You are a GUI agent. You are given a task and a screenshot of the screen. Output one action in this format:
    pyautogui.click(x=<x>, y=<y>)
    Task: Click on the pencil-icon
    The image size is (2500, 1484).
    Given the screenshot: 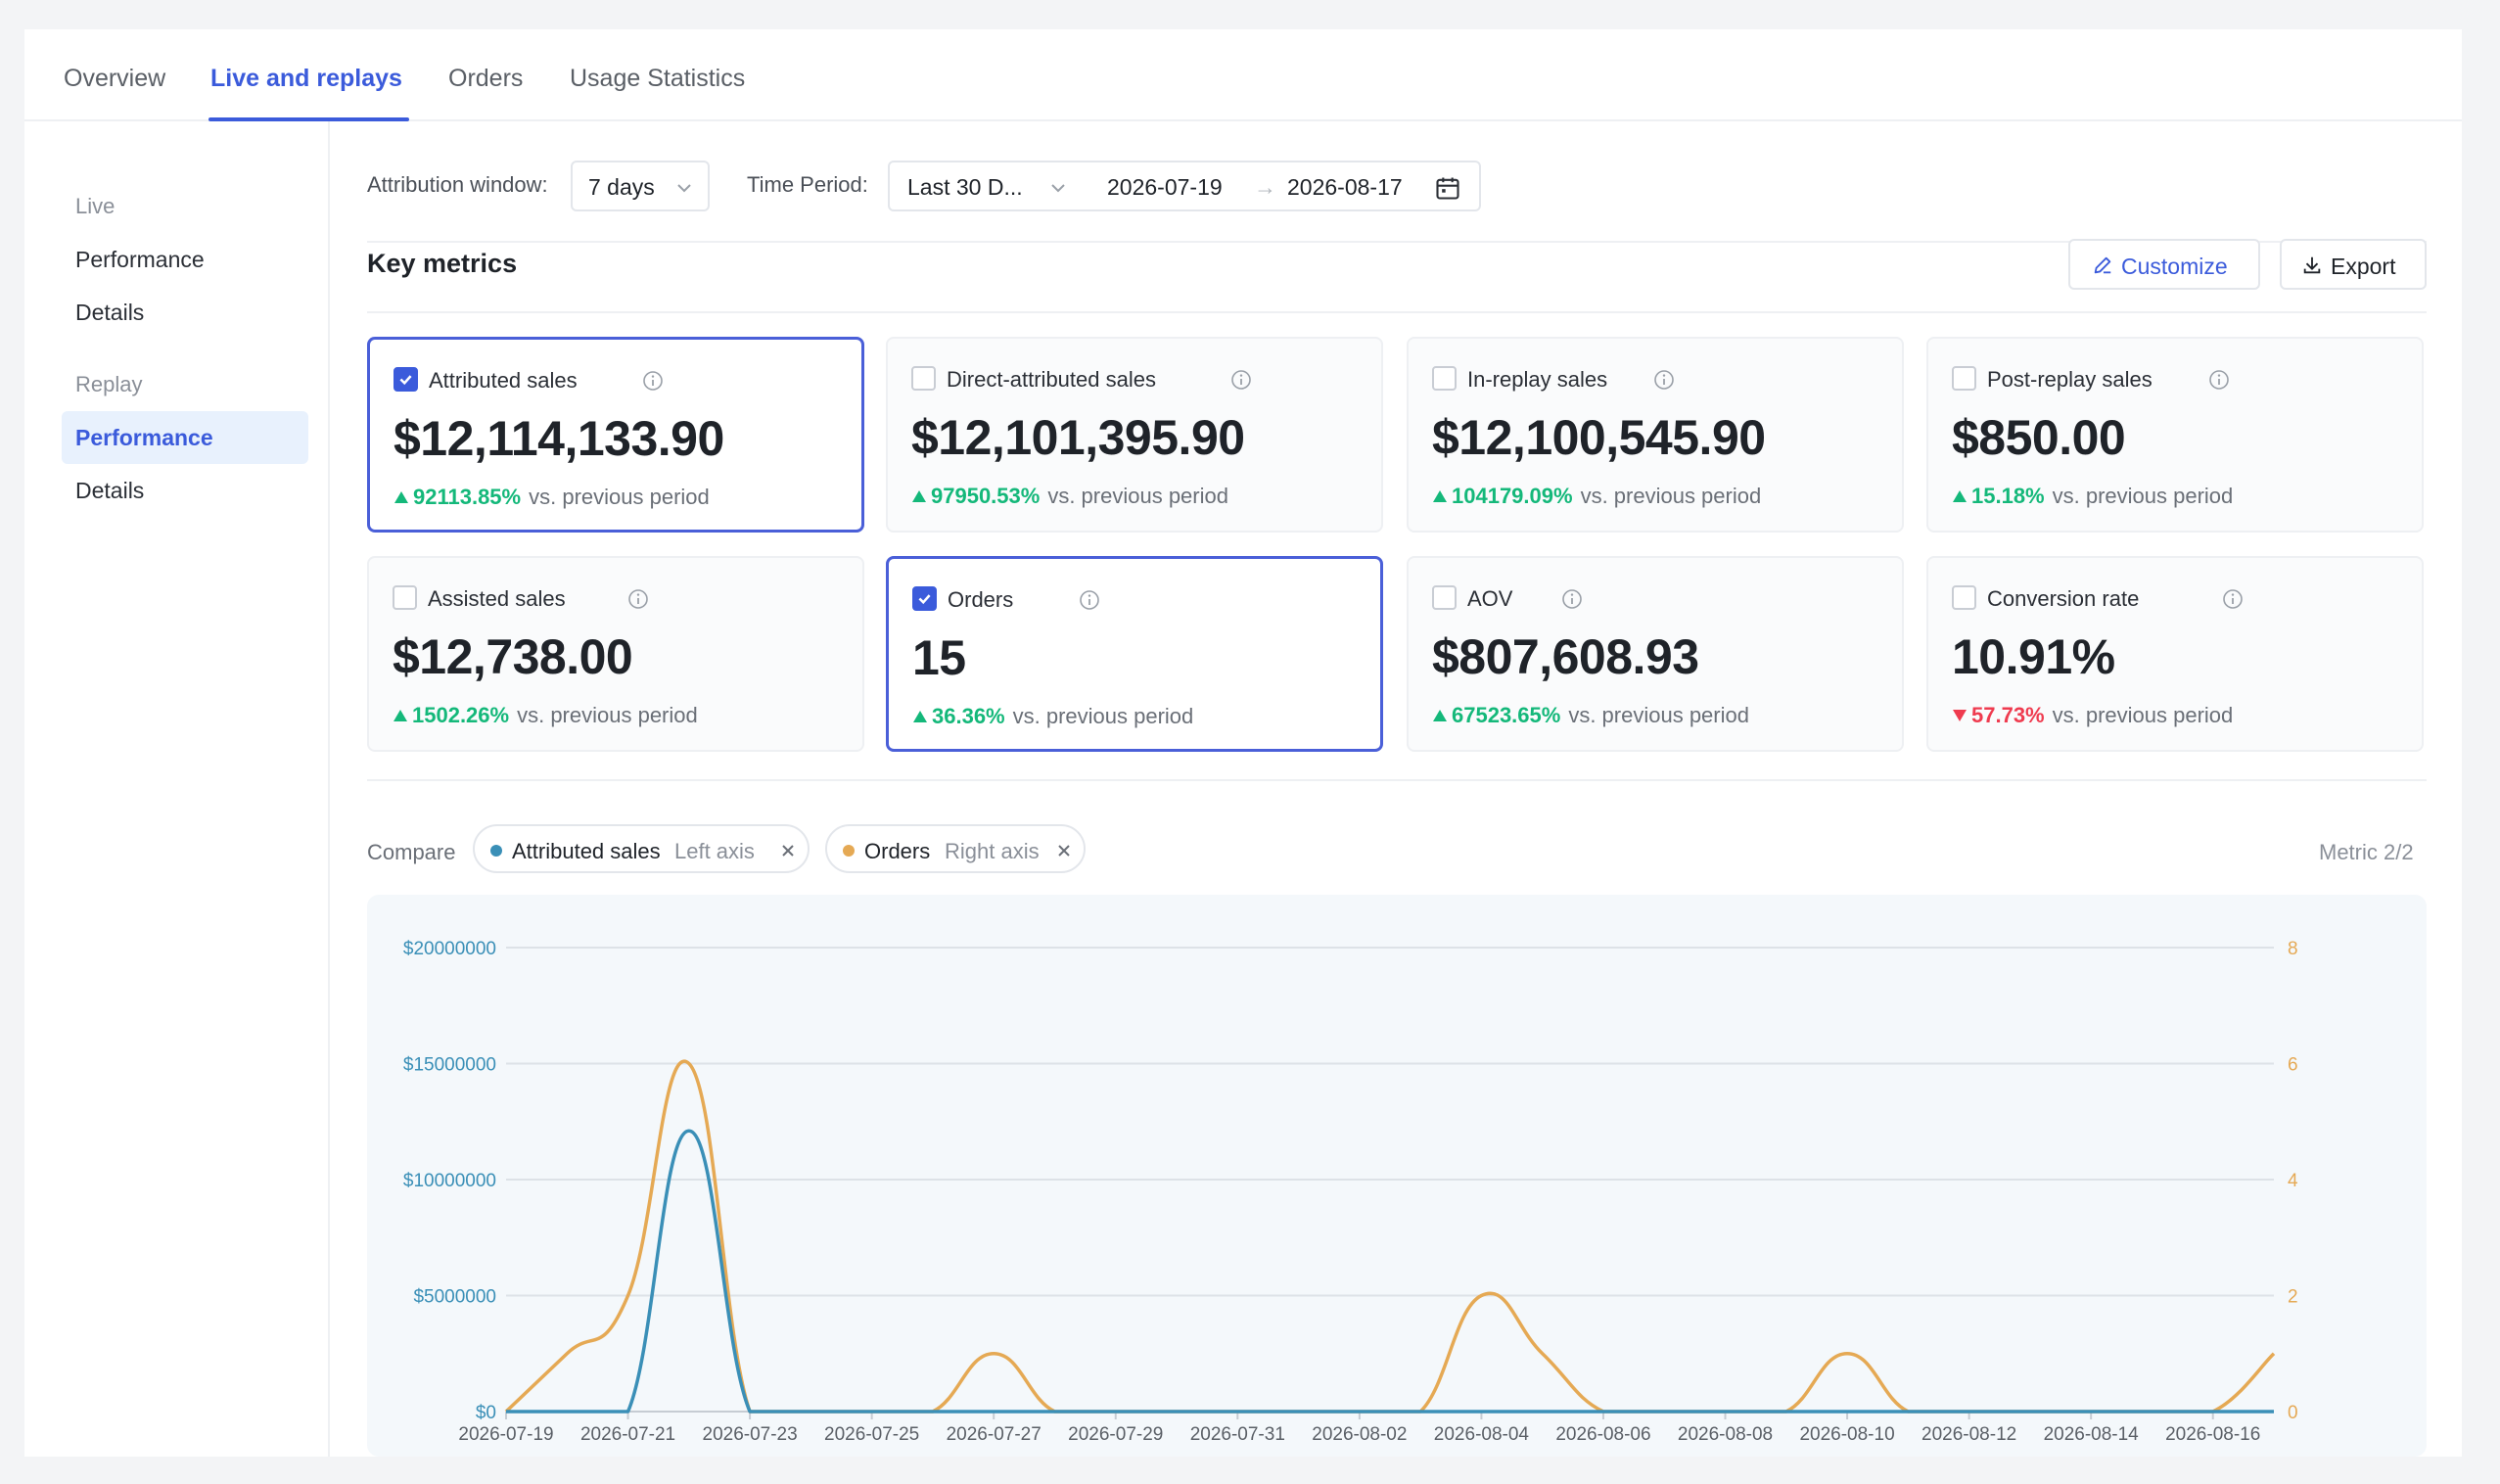 What is the action you would take?
    pyautogui.click(x=2102, y=265)
    